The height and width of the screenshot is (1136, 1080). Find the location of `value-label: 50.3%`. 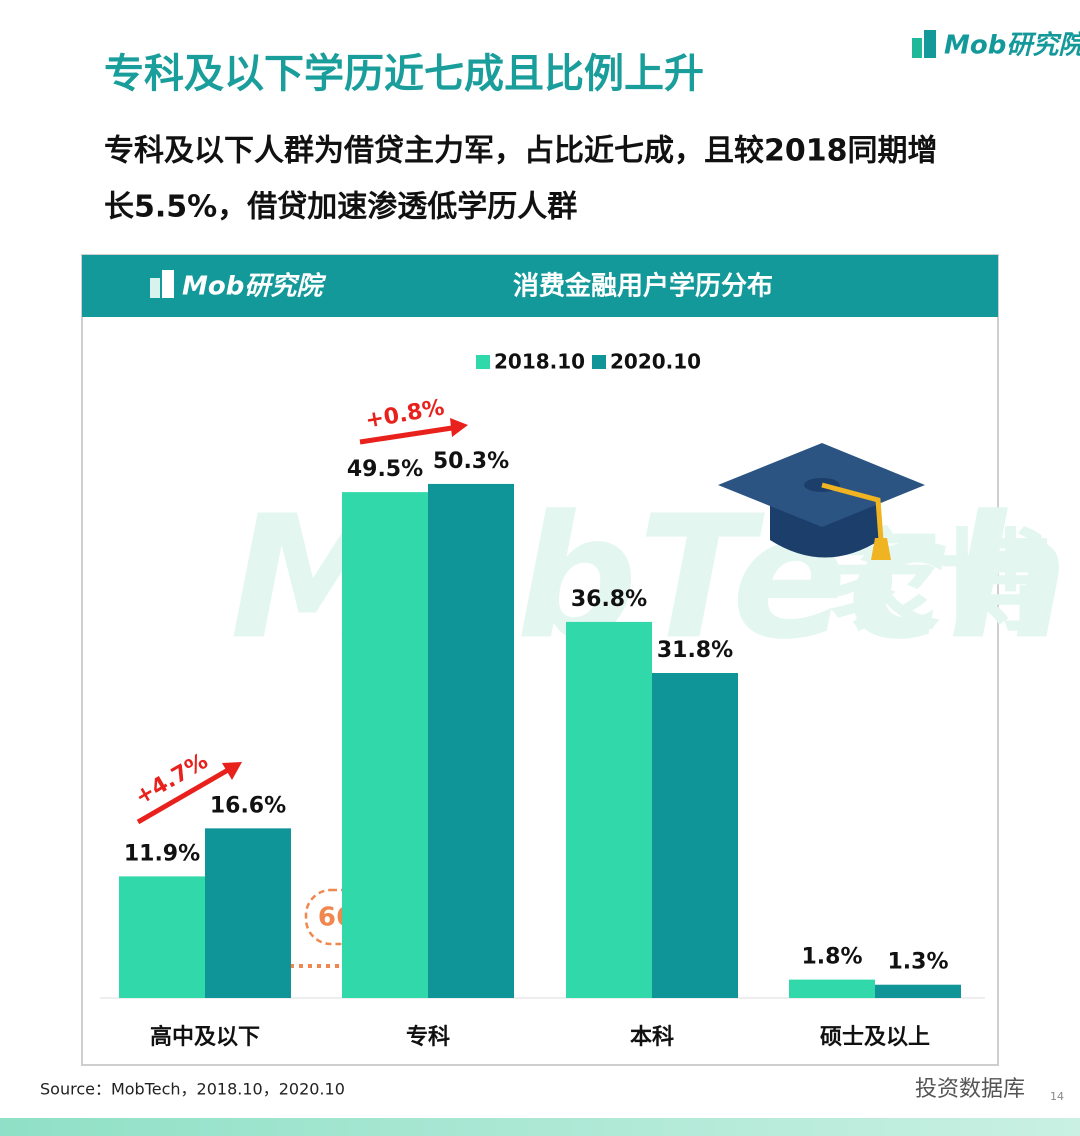

value-label: 50.3% is located at coordinates (471, 461).